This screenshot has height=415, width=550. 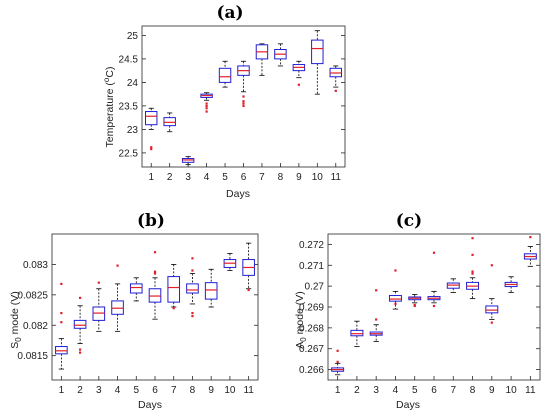 I want to click on panel-c-title: (c), so click(x=409, y=221).